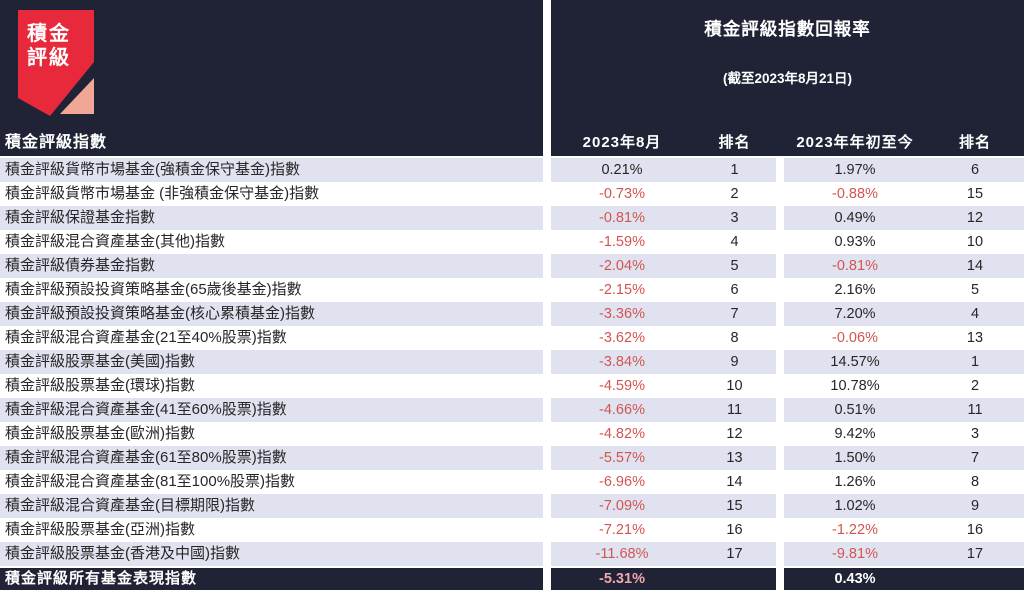 This screenshot has height=594, width=1024. What do you see at coordinates (271, 242) in the screenshot?
I see `fund-index-name: 積金評級混合資產基金(其他)指數` at bounding box center [271, 242].